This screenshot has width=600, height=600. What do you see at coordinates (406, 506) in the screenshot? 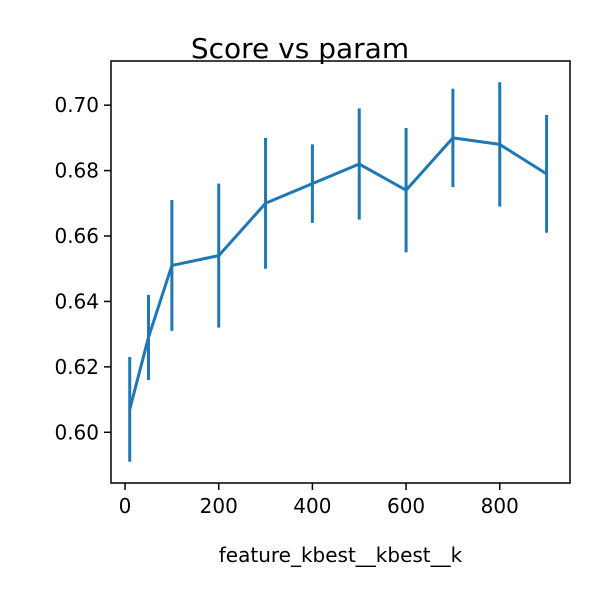
I see `x-tick-label: 600` at bounding box center [406, 506].